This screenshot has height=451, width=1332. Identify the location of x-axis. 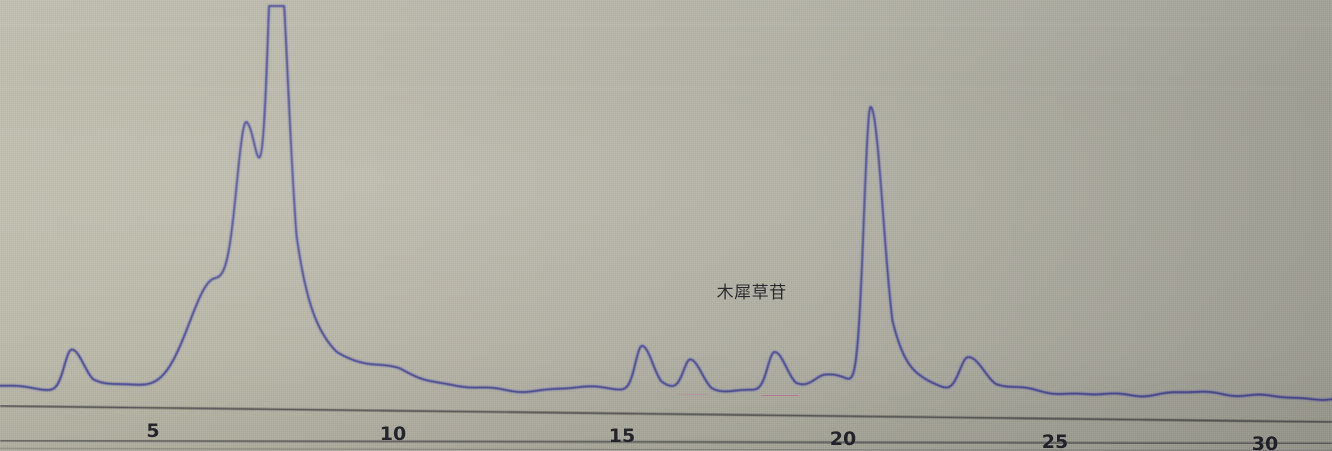
(666, 419).